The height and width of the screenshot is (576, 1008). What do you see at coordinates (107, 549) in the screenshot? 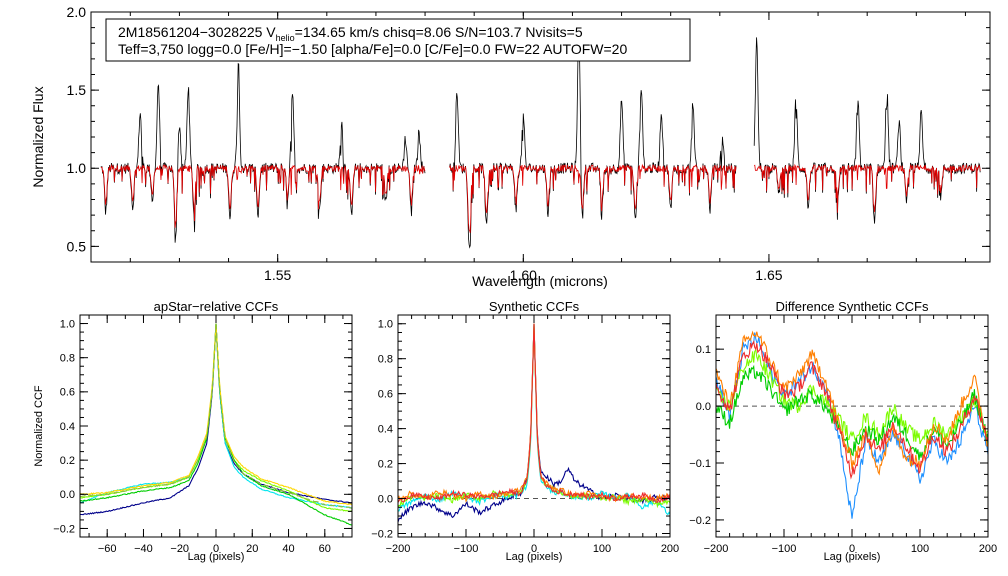
I see `x-tick-label: −60` at bounding box center [107, 549].